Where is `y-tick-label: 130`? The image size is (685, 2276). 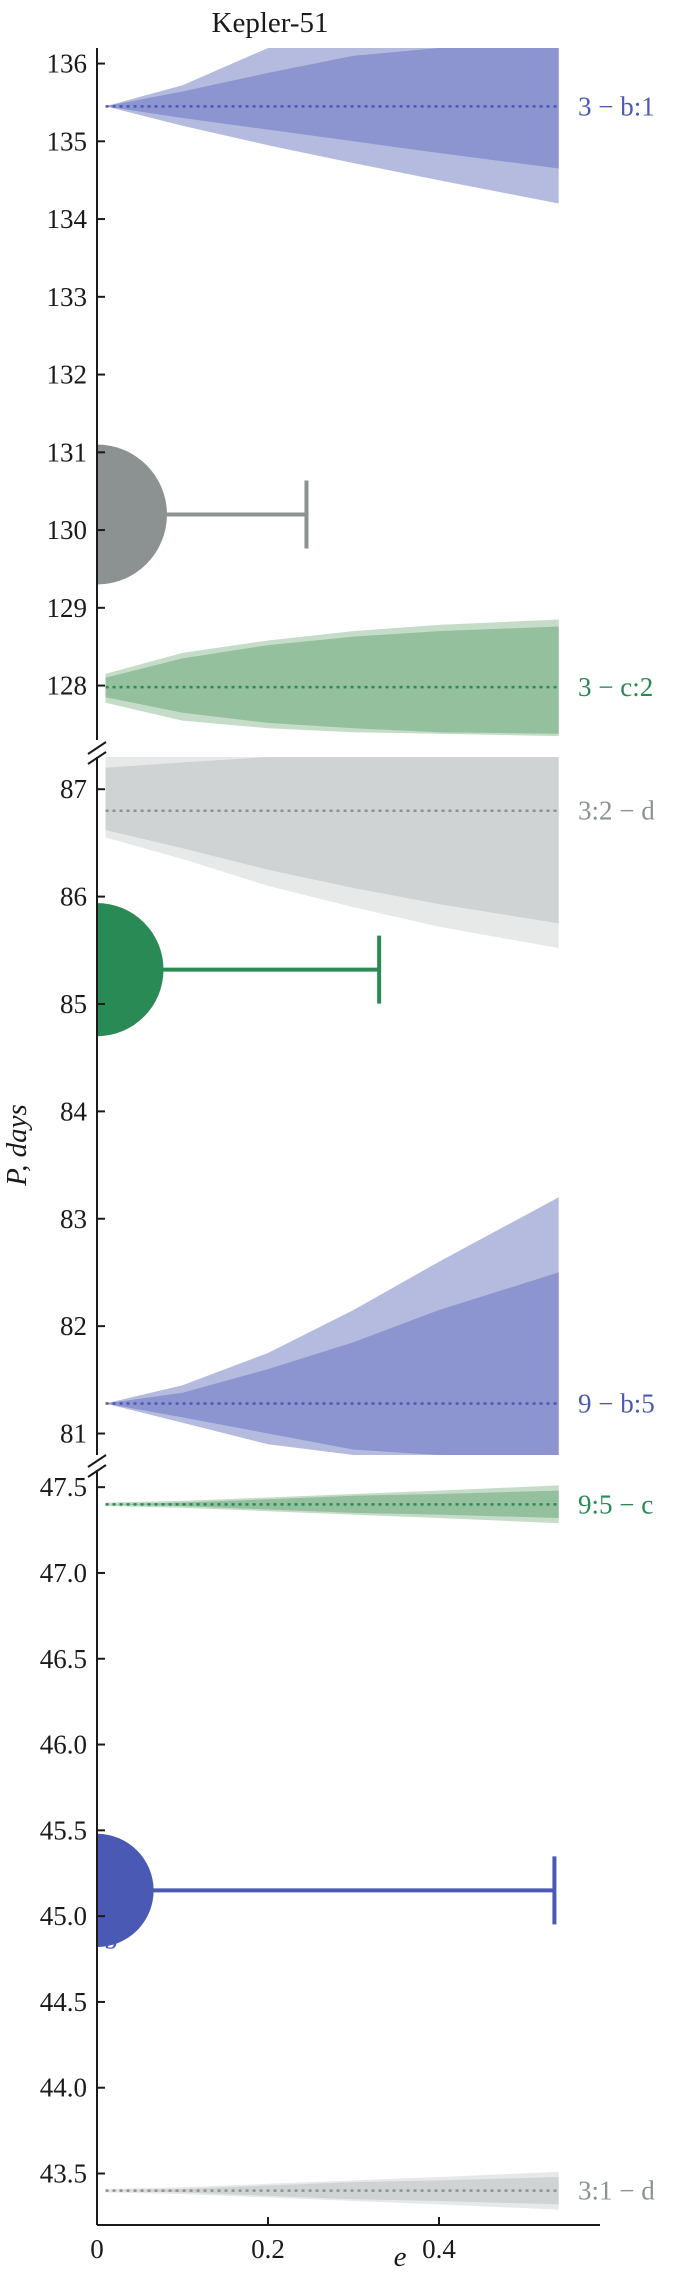
y-tick-label: 130 is located at coordinates (67, 530).